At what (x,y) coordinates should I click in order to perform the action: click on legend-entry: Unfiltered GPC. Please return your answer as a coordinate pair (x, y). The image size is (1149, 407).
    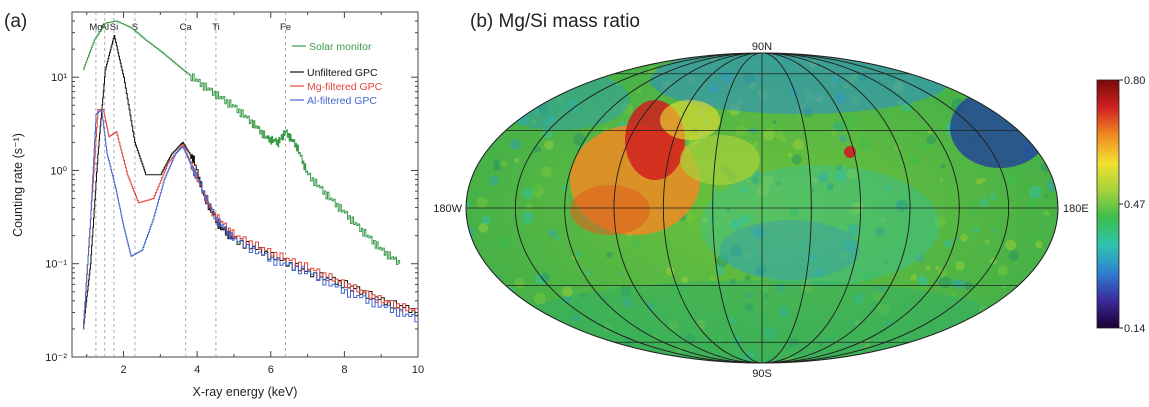
    Looking at the image, I should click on (342, 73).